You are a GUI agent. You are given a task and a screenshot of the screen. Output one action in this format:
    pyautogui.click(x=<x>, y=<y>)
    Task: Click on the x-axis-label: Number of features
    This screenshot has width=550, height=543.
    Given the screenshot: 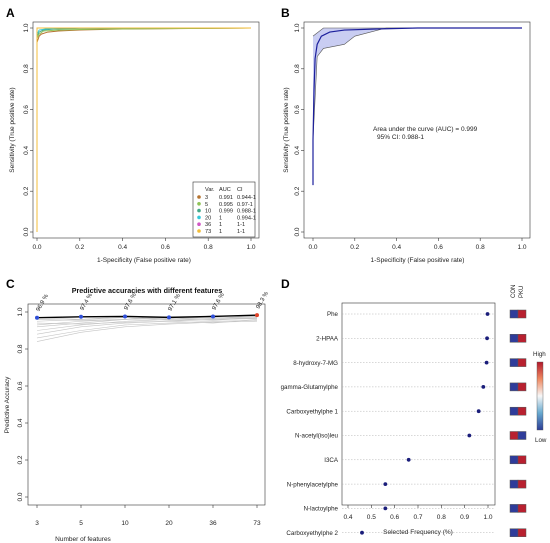 What is the action you would take?
    pyautogui.click(x=83, y=539)
    